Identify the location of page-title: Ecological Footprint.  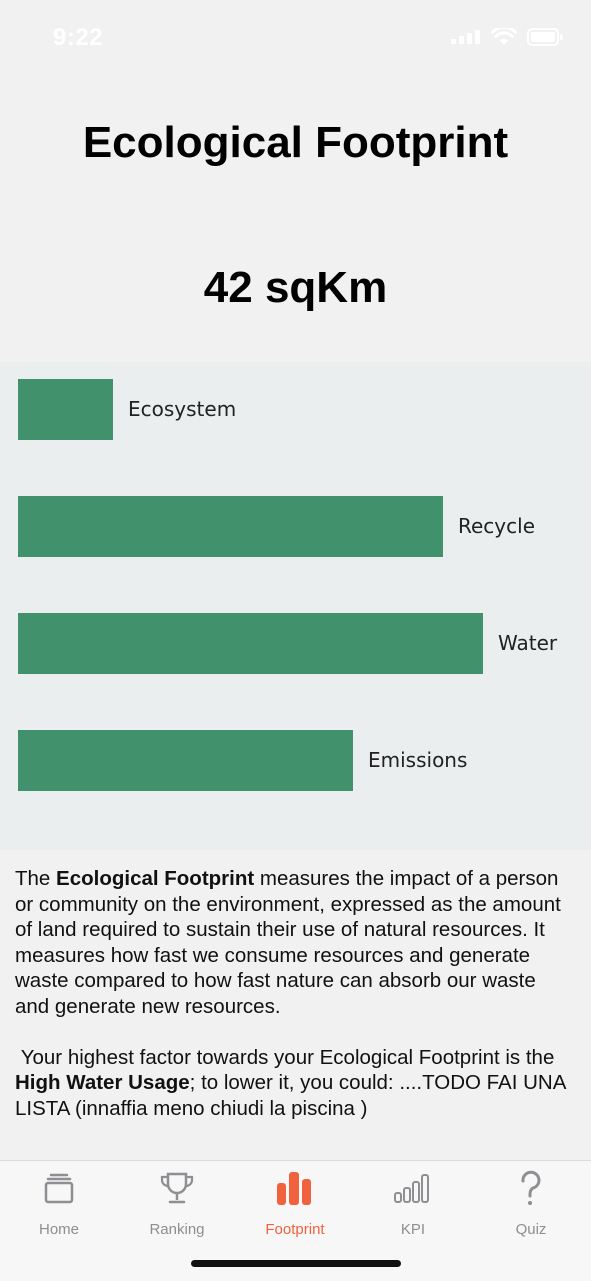
(295, 142).